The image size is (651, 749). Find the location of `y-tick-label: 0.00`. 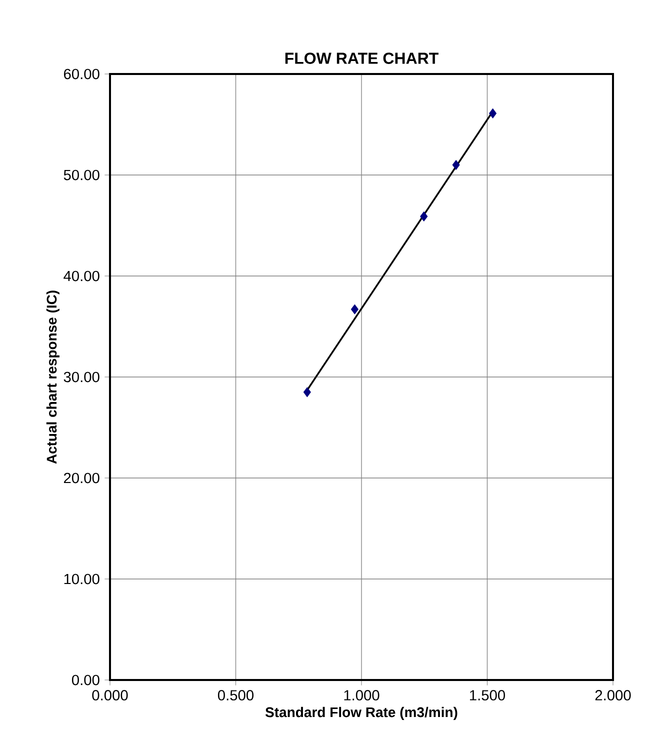

y-tick-label: 0.00 is located at coordinates (86, 680).